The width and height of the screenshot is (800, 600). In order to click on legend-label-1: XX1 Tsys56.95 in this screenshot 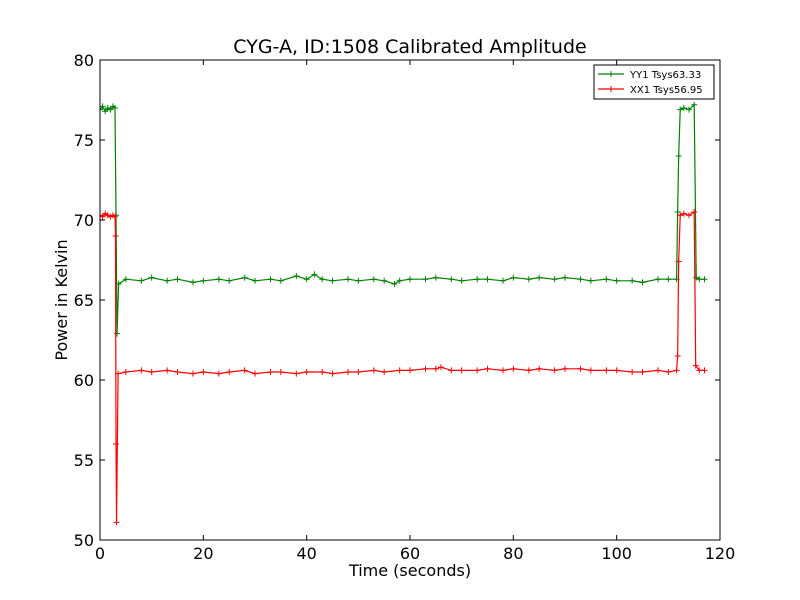, I will do `click(666, 90)`.